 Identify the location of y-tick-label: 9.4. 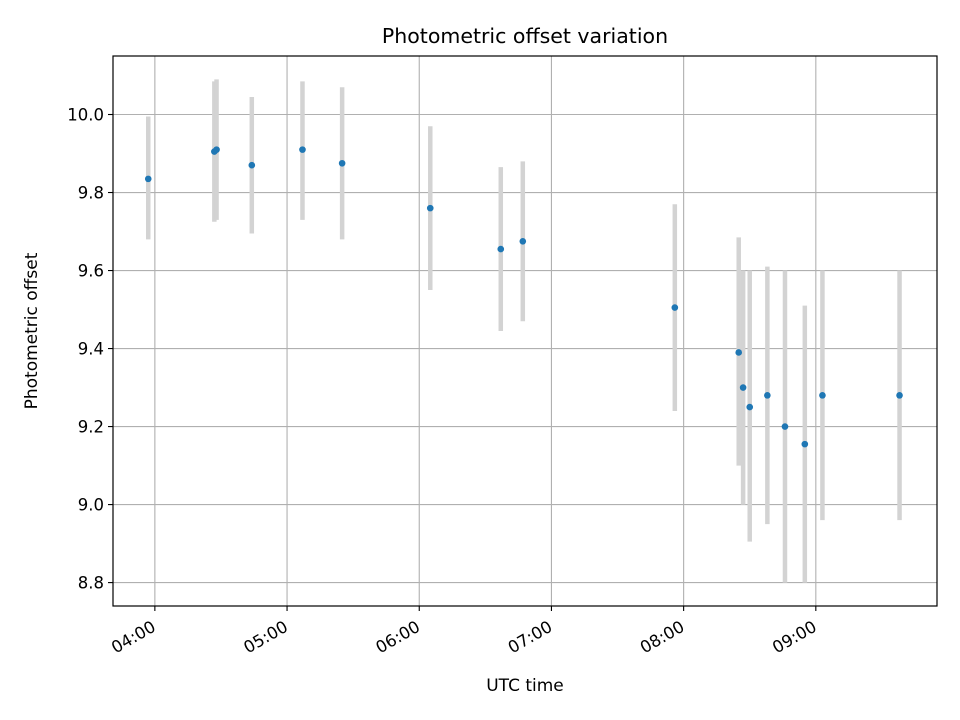
(91, 349).